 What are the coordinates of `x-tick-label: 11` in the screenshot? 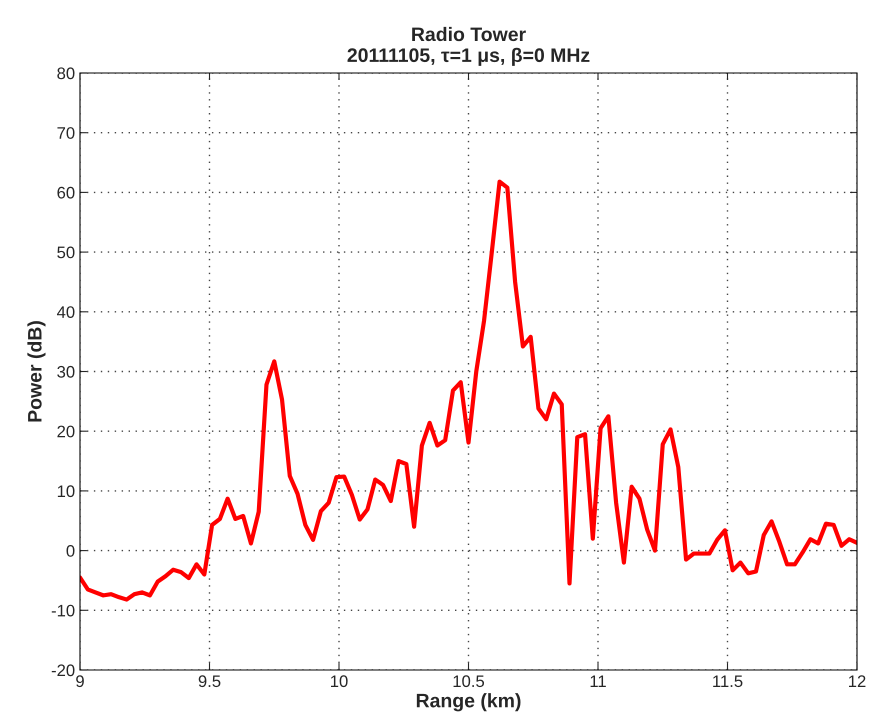 It's located at (598, 681).